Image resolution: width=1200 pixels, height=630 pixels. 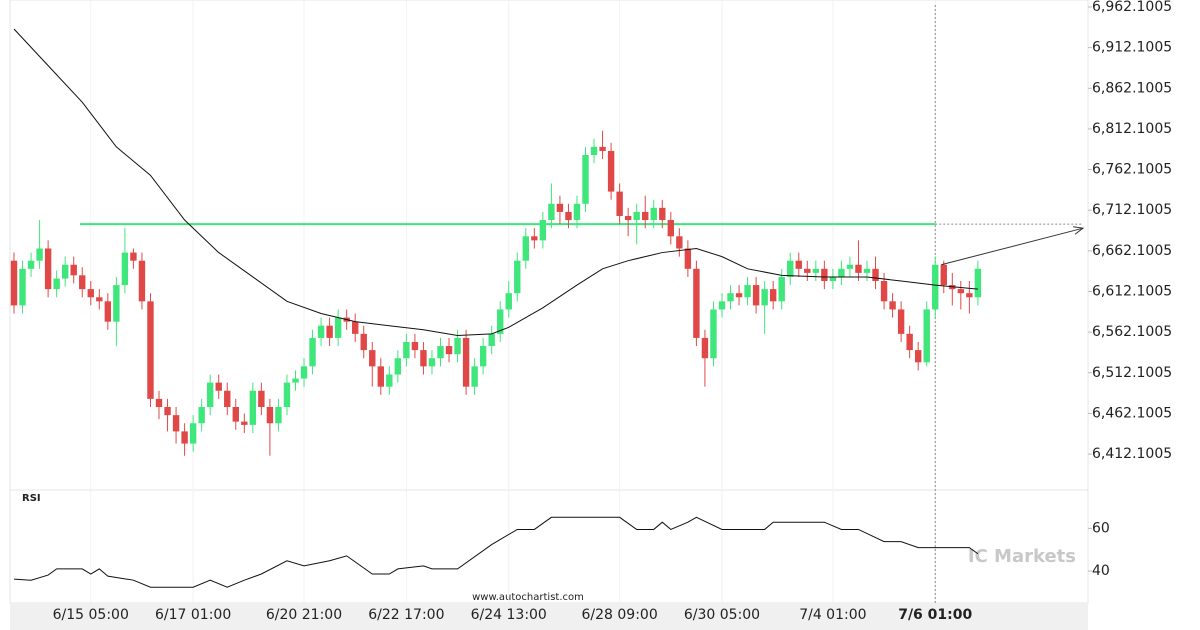 What do you see at coordinates (528, 597) in the screenshot?
I see `source: www.autochartist.com` at bounding box center [528, 597].